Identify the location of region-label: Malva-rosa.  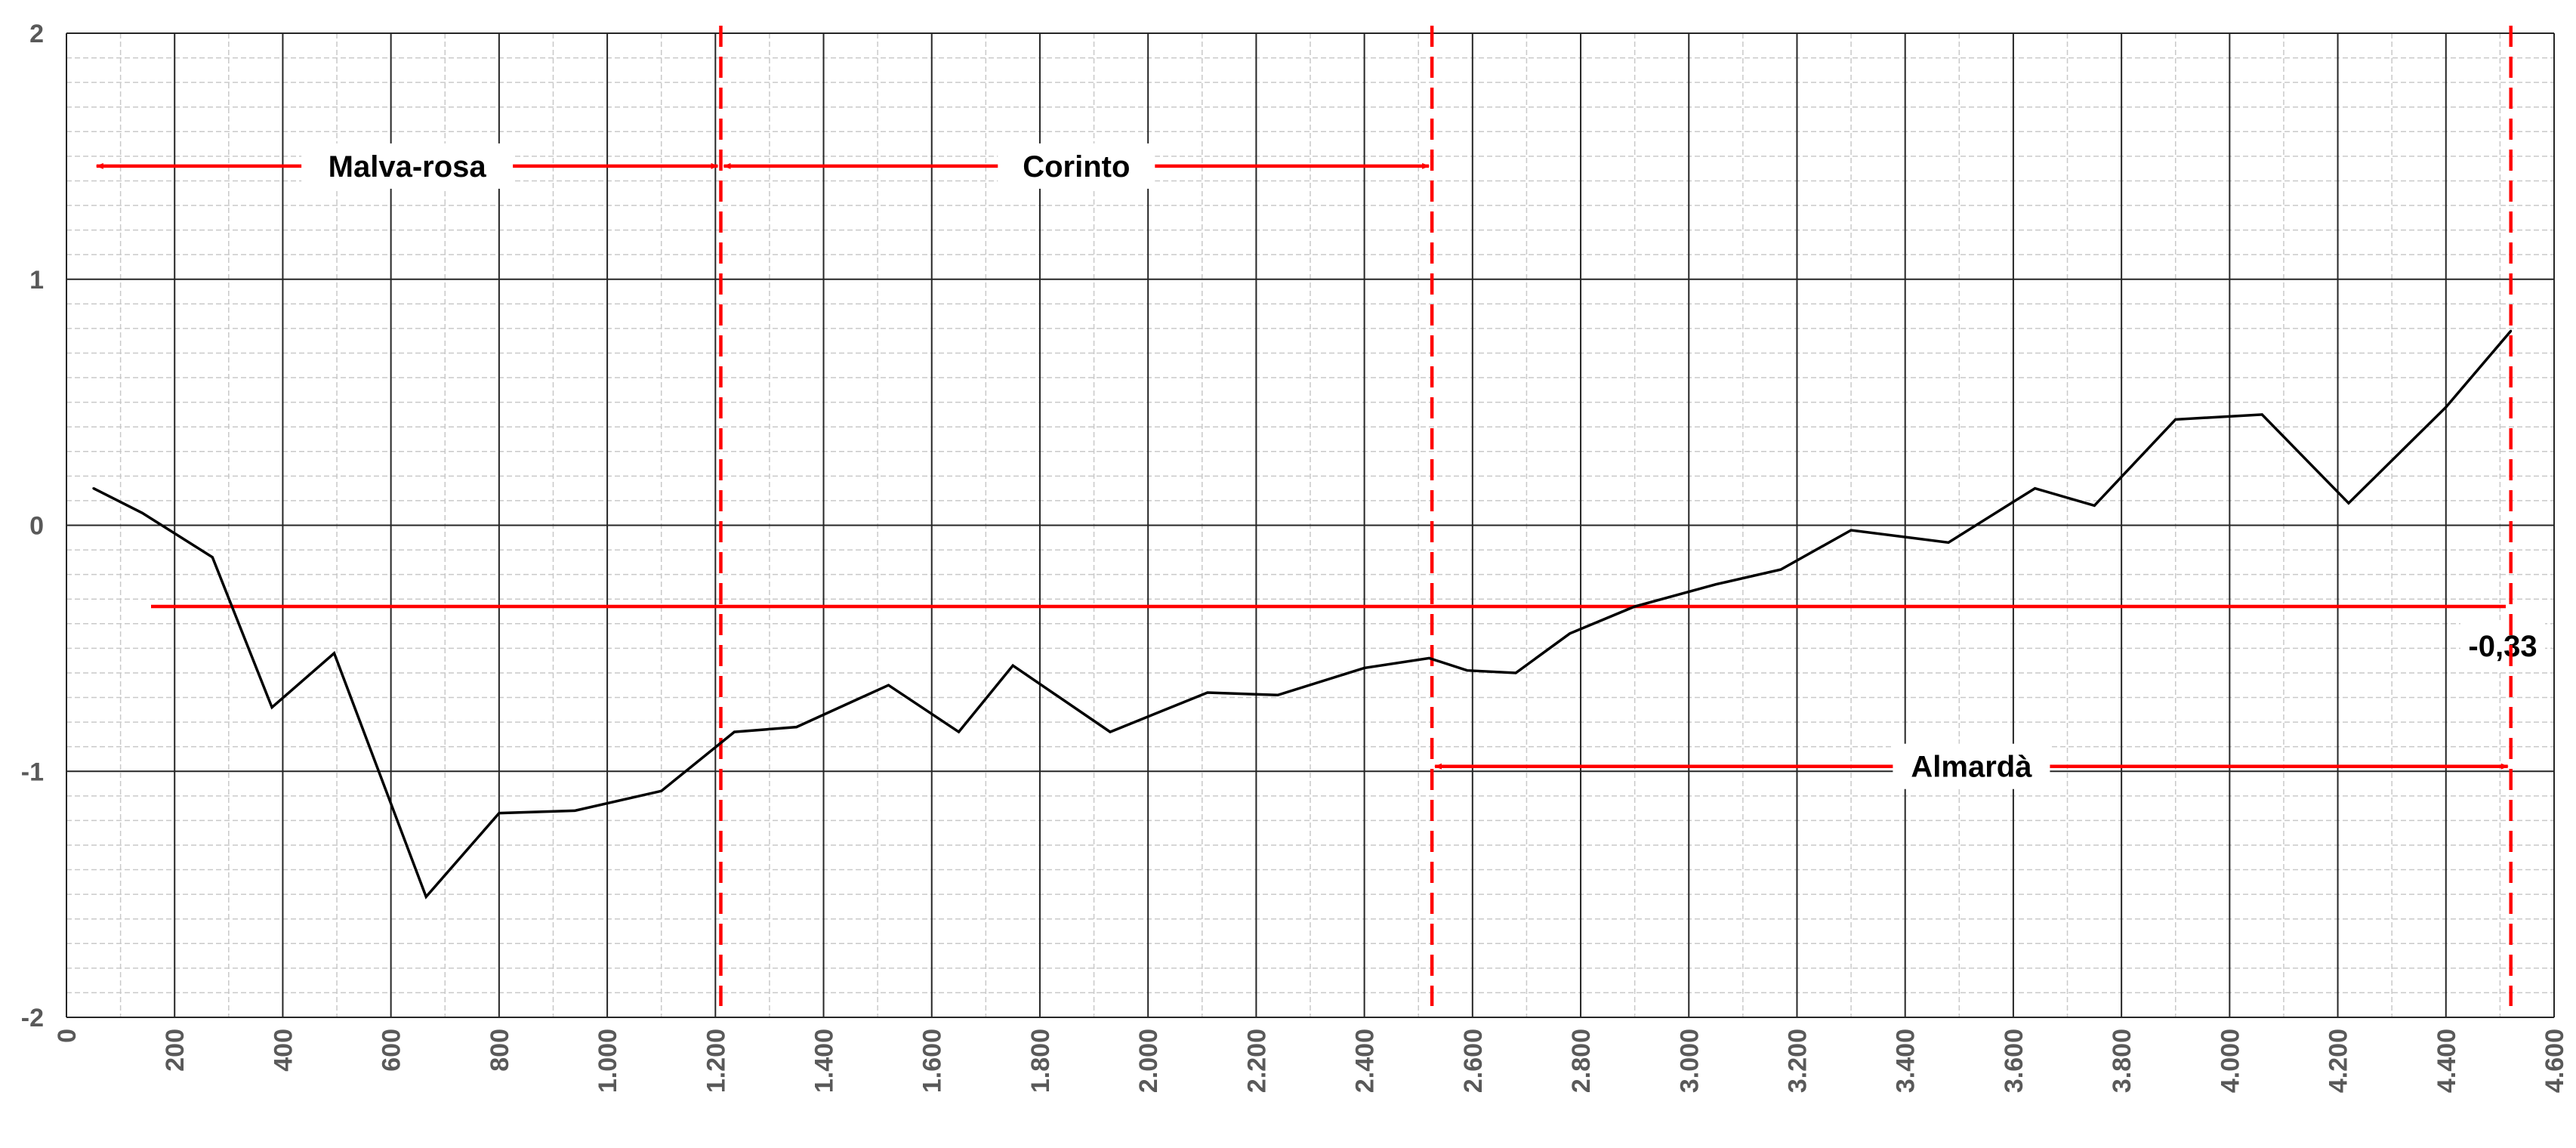
(408, 167).